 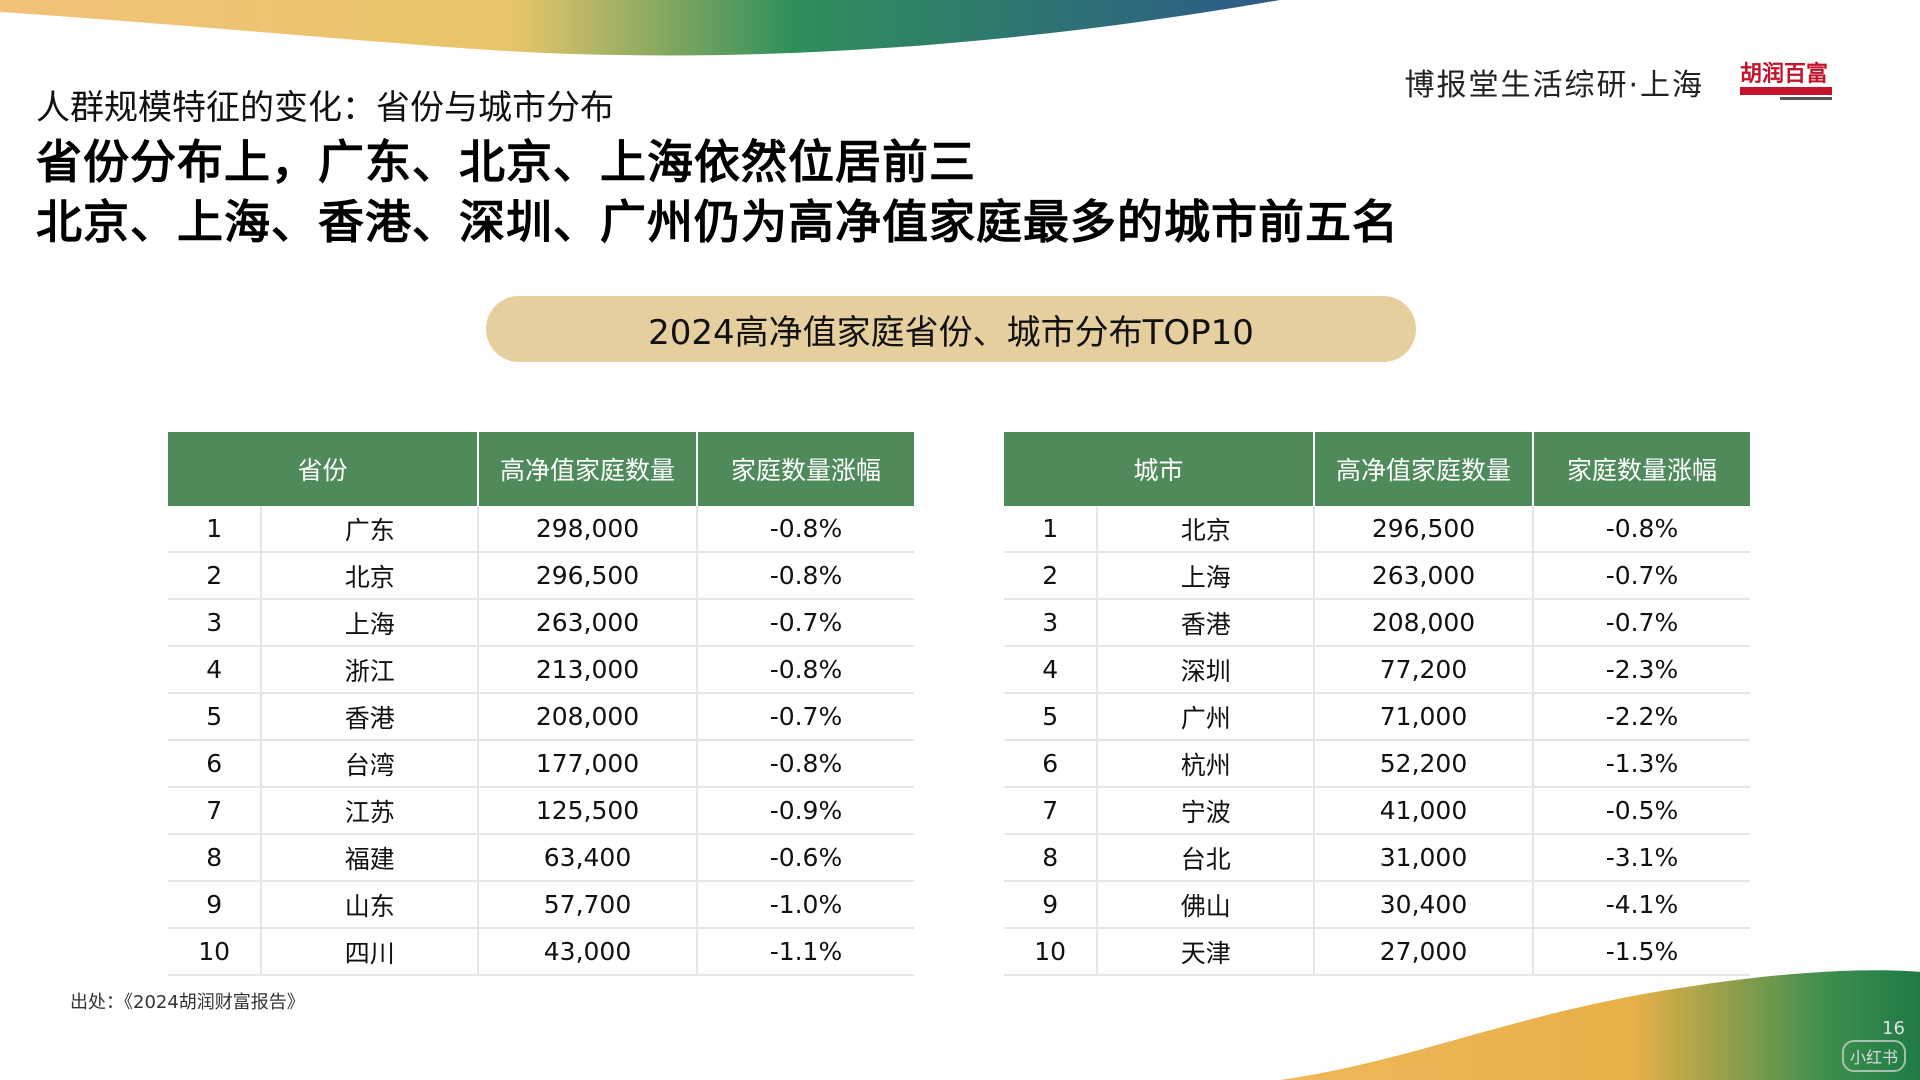 I want to click on change-cell: -1.1%, so click(x=805, y=952).